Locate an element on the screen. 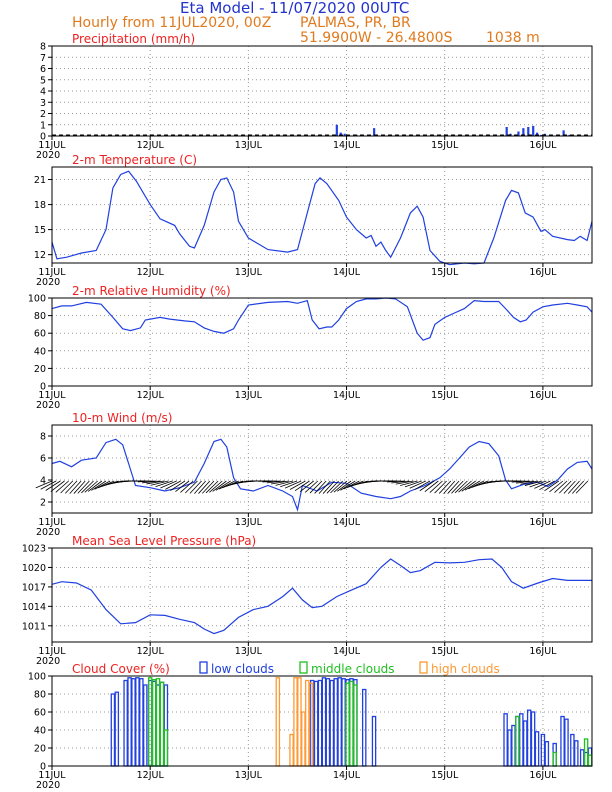 This screenshot has width=612, height=792. y-tick-label: 3 is located at coordinates (43, 103).